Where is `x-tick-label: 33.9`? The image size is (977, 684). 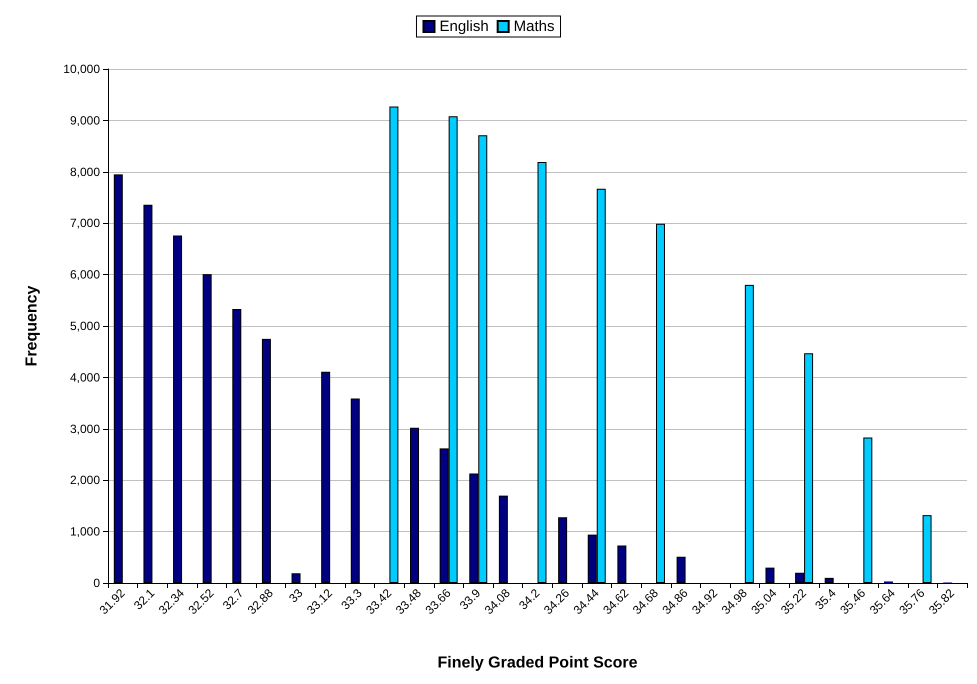
x-tick-label: 33.9 is located at coordinates (470, 599).